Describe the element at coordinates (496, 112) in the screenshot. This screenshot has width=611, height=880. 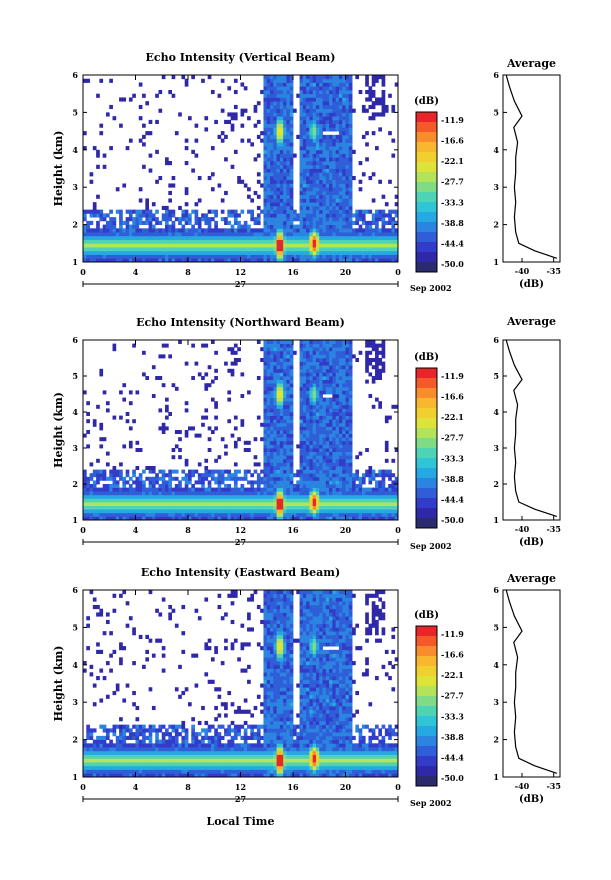
I see `average-y-tick-label: 5` at that location.